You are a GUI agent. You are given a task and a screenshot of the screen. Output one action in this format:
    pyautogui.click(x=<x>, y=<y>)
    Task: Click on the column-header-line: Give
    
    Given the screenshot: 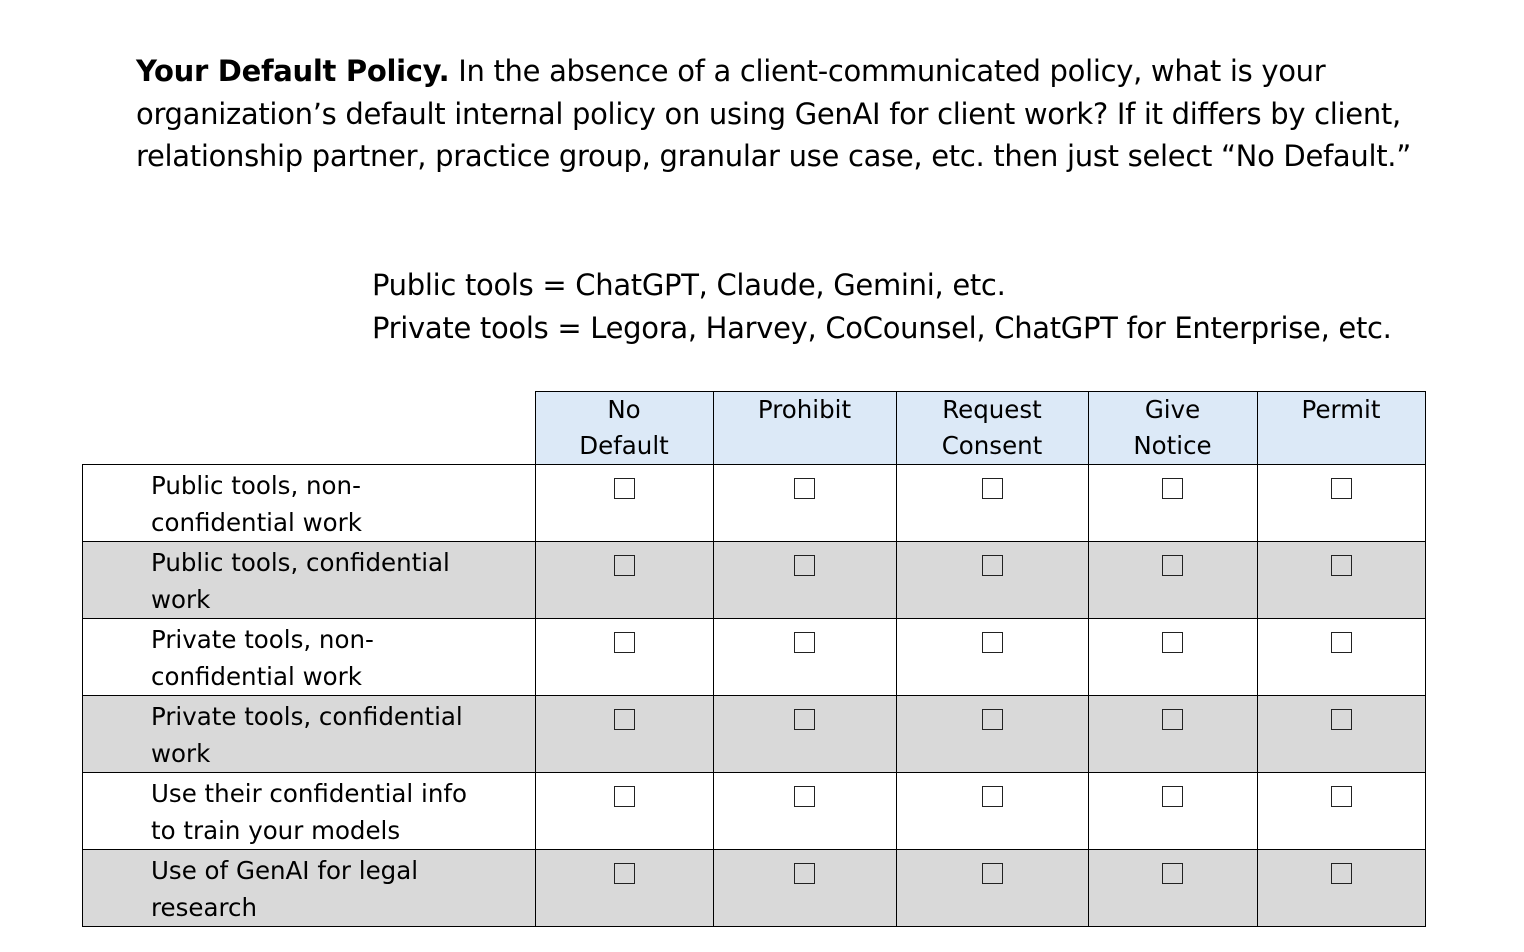 What is the action you would take?
    pyautogui.click(x=1172, y=409)
    